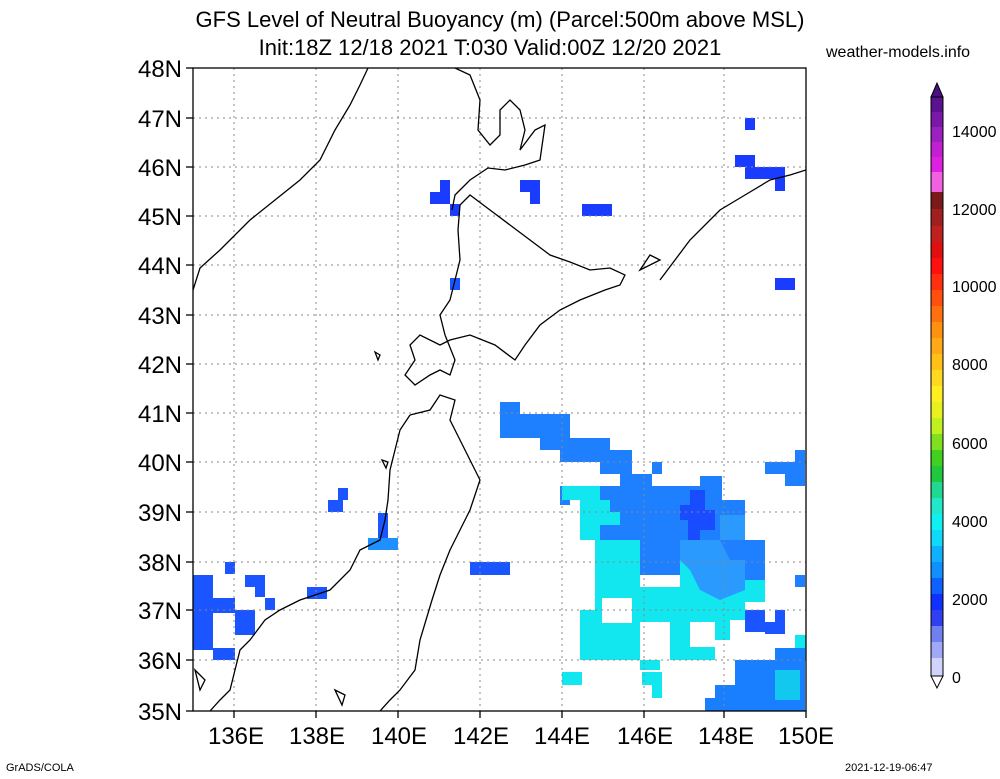  Describe the element at coordinates (645, 736) in the screenshot. I see `lon-label: 146E` at that location.